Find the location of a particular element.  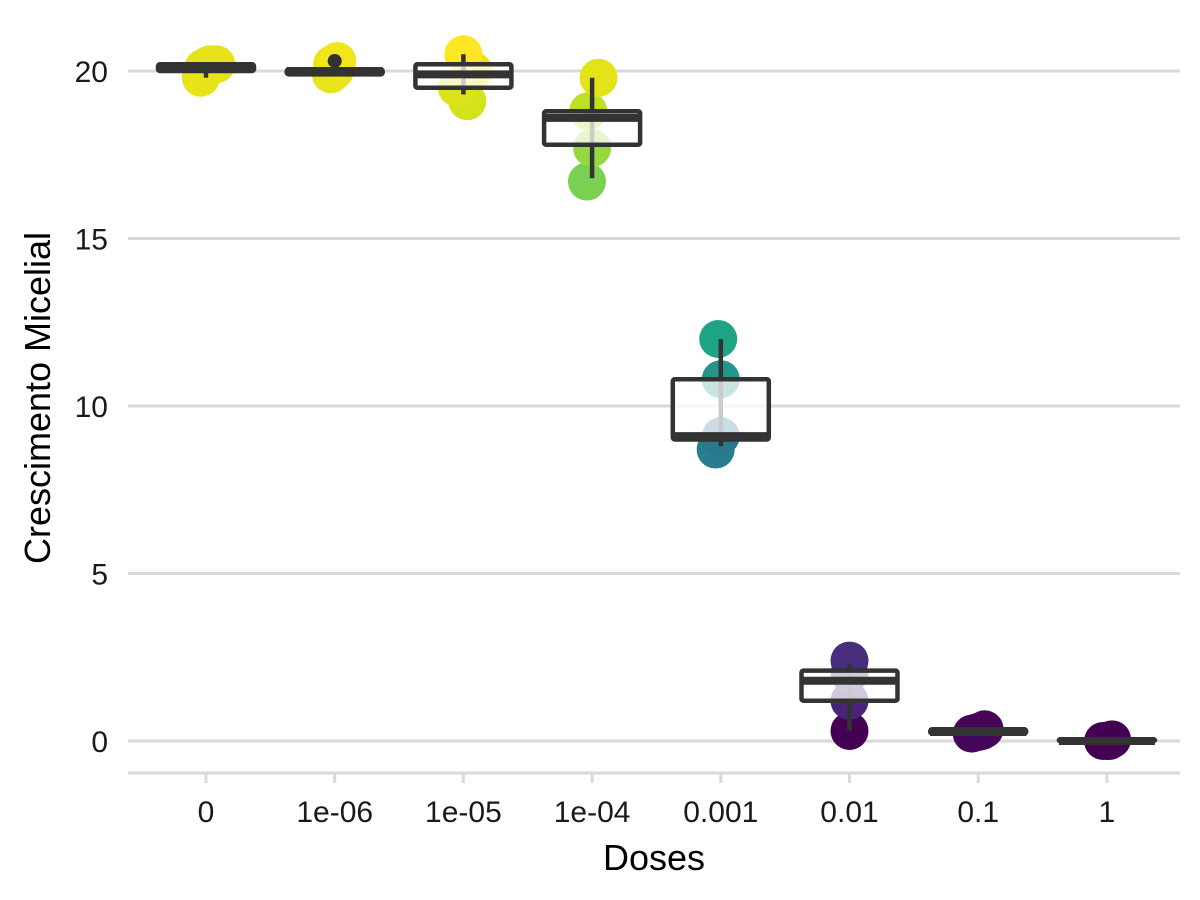

y-tick-label: 0 is located at coordinates (99, 742).